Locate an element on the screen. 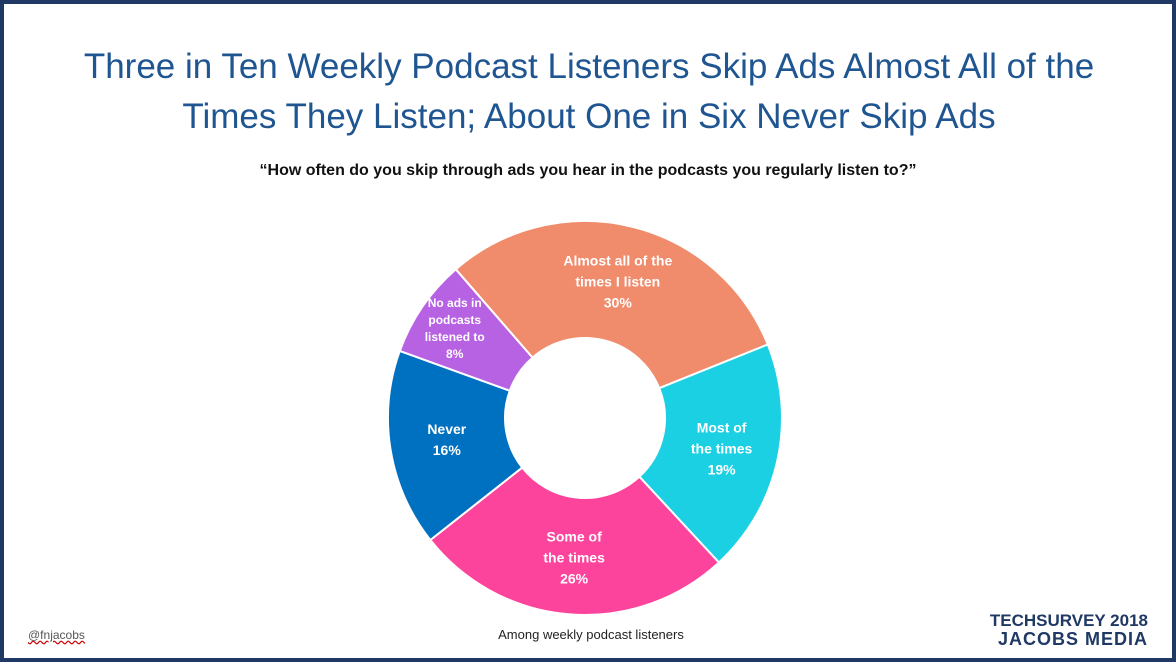  value-label: 30% is located at coordinates (617, 302).